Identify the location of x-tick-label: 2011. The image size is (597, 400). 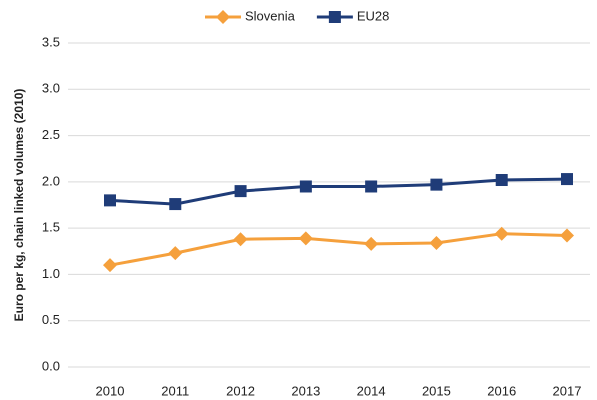
(175, 390).